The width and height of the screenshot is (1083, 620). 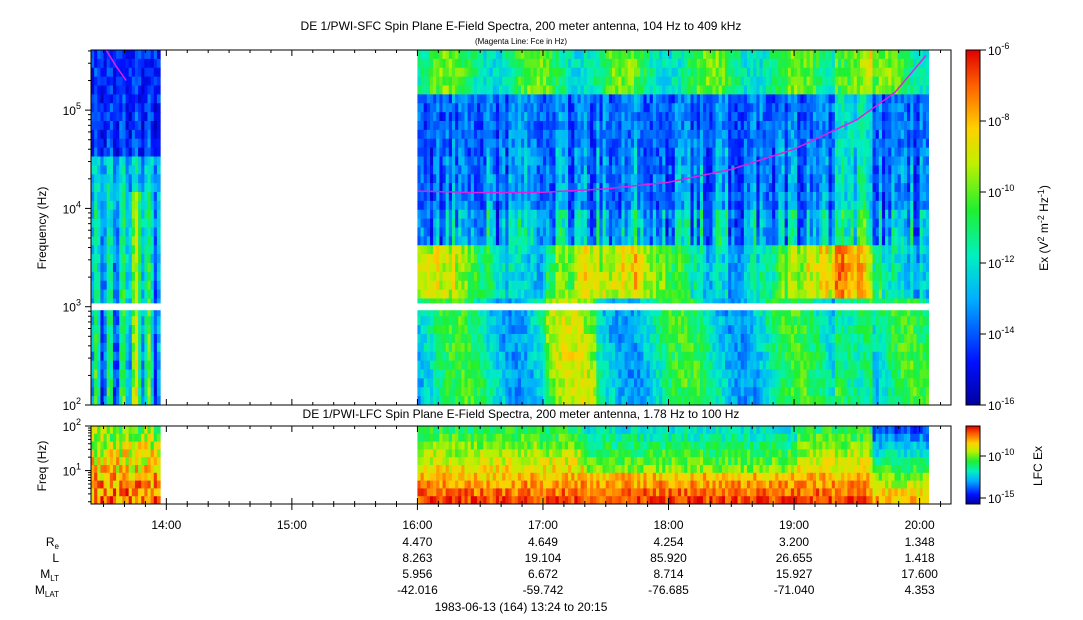 What do you see at coordinates (417, 525) in the screenshot?
I see `time-tick-label: 16:00` at bounding box center [417, 525].